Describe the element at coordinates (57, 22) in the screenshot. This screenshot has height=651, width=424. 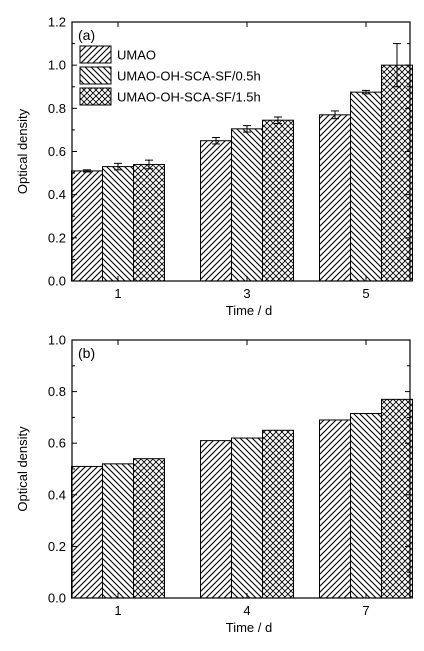
I see `y-tick-label: 1.2` at that location.